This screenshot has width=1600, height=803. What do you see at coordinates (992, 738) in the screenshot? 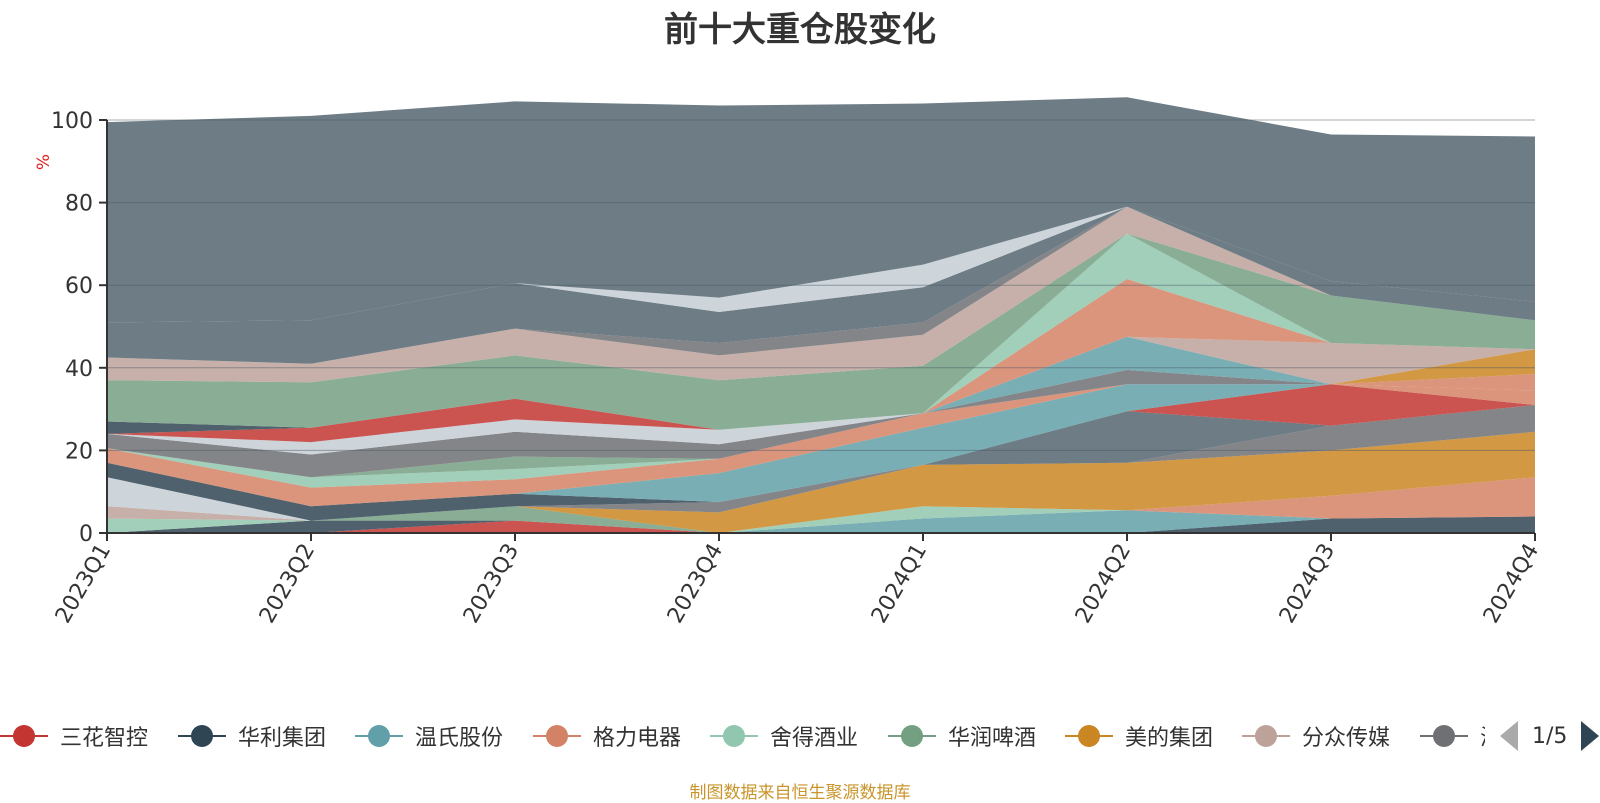
I see `legend-label: 华润啤酒` at bounding box center [992, 738].